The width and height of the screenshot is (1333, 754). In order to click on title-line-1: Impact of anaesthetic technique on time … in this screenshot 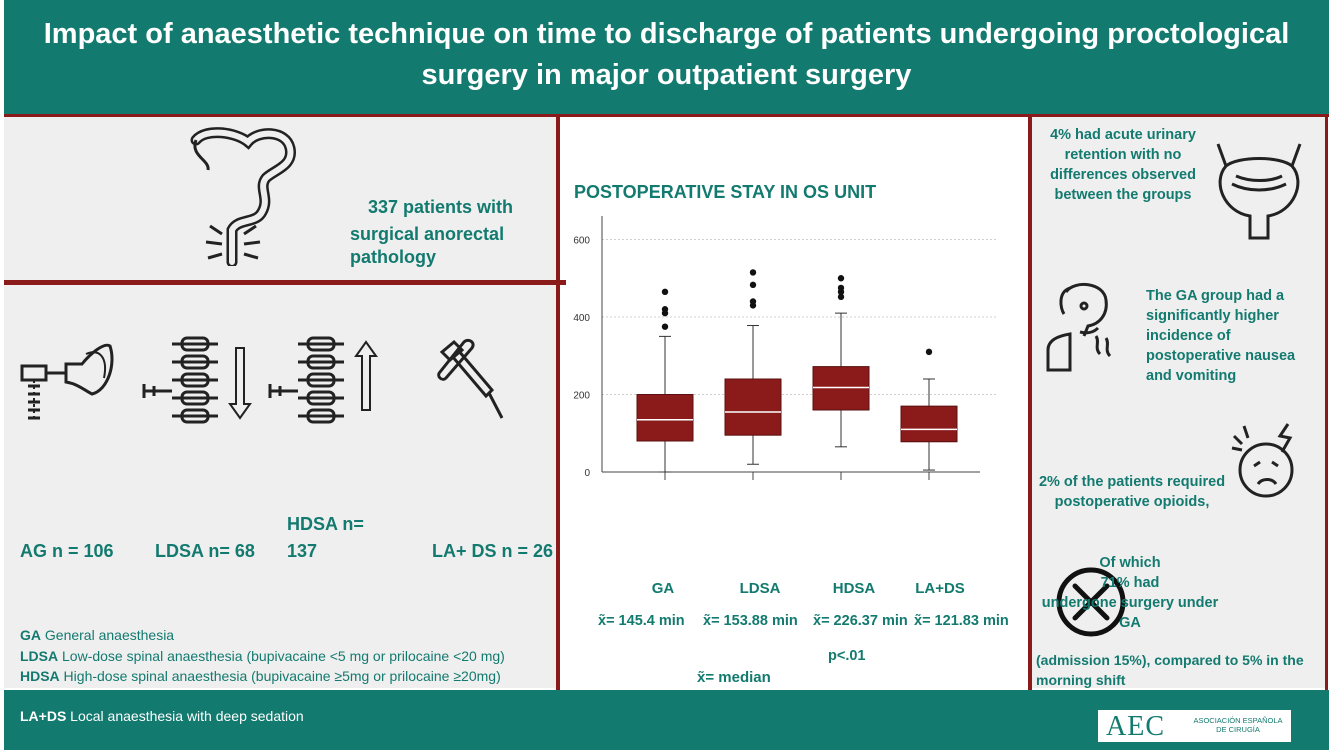, I will do `click(666, 34)`.